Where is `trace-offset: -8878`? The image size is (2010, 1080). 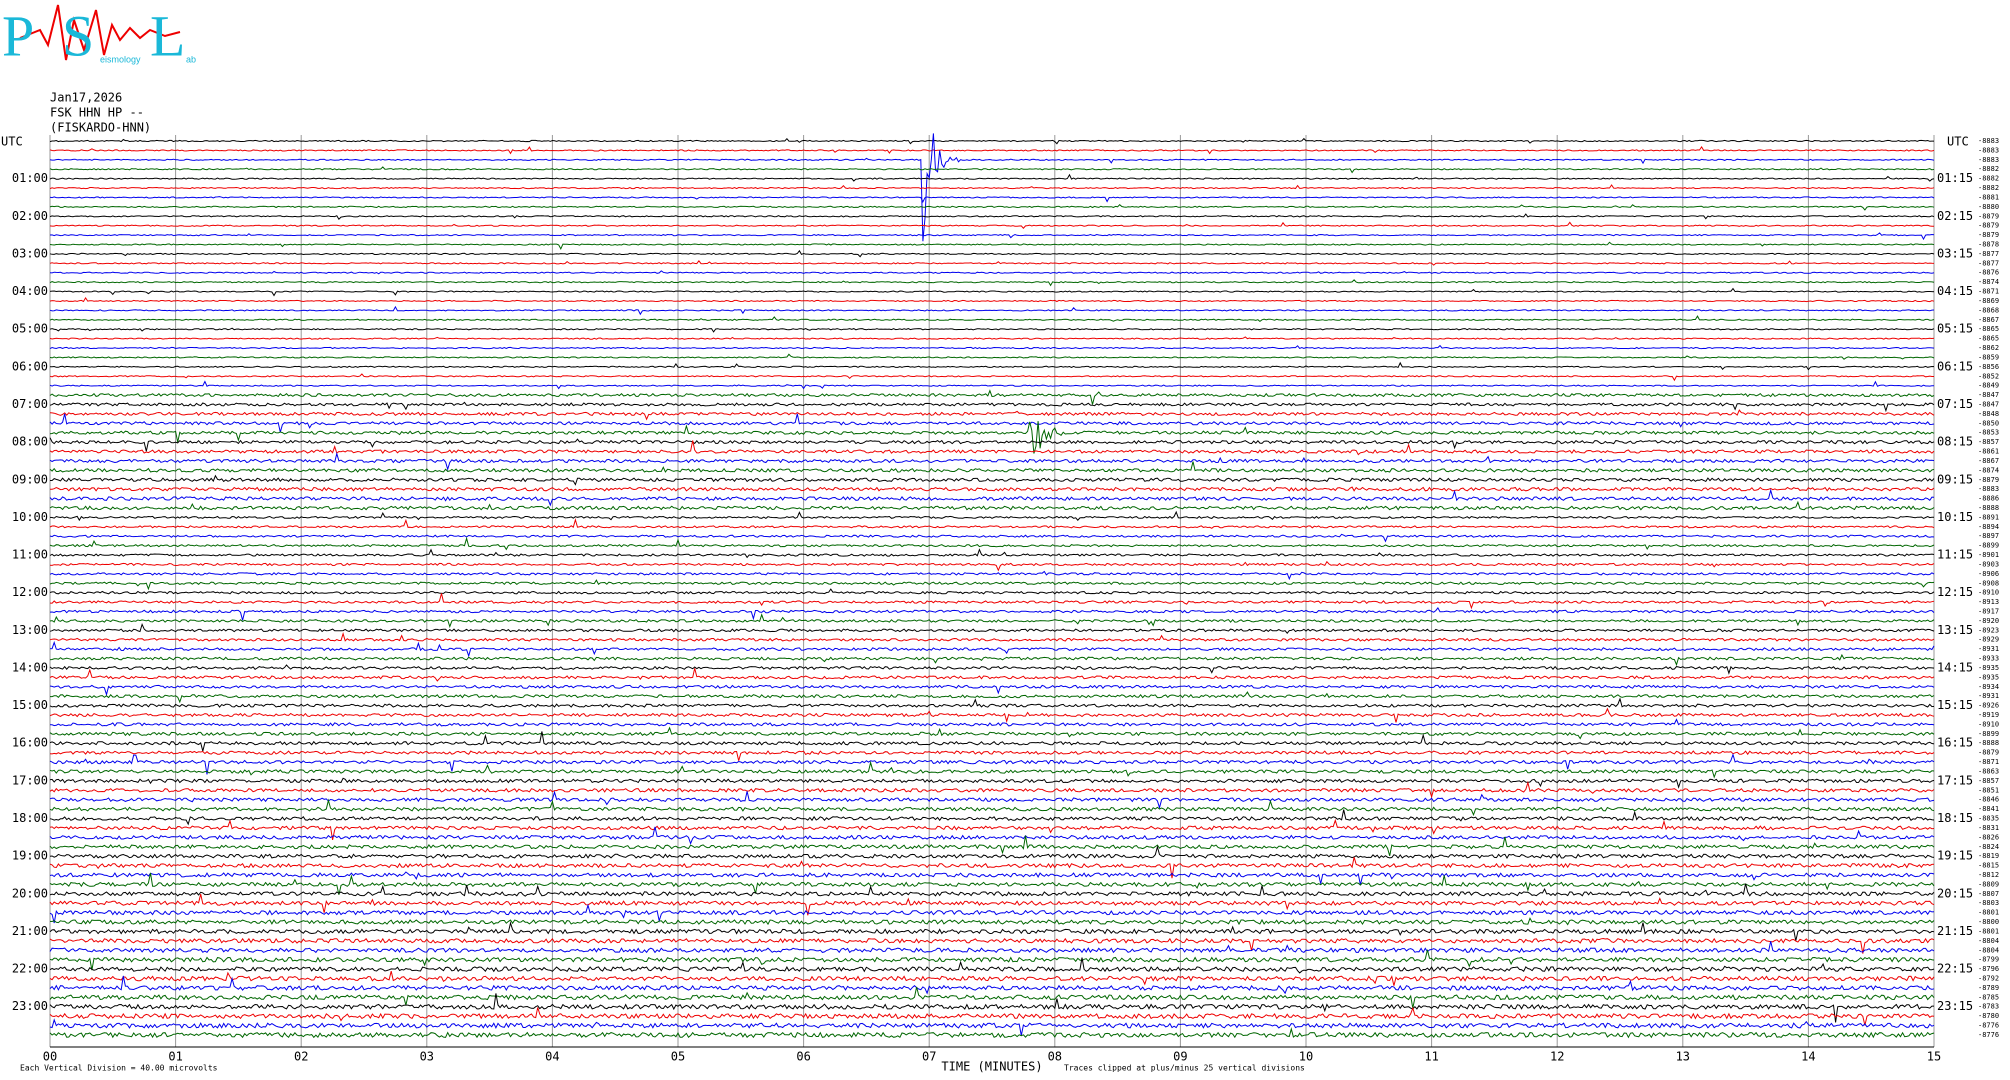 trace-offset: -8878 is located at coordinates (1988, 245).